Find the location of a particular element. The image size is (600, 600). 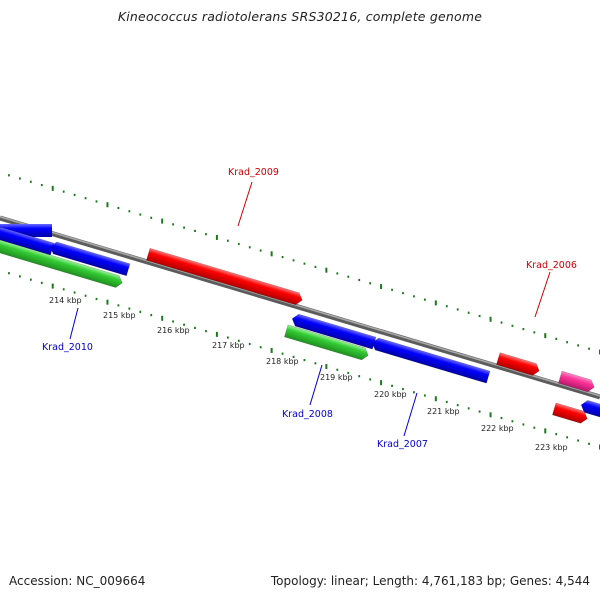

gene-label-krad-2009: Krad_2009 is located at coordinates (253, 172).